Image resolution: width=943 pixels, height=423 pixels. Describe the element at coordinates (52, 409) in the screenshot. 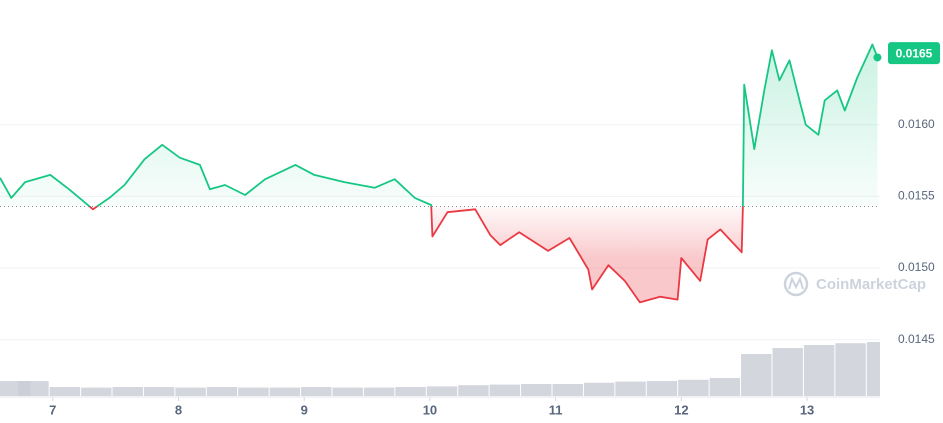

I see `x-tick-label: 7` at that location.